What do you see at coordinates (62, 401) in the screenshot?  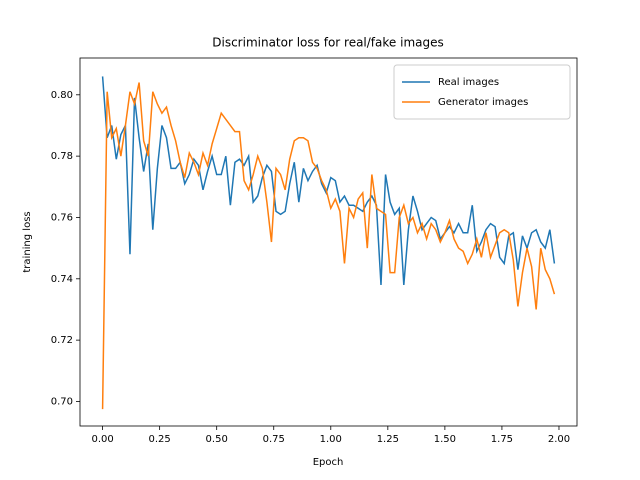 I see `y-tick-label: 0.70` at bounding box center [62, 401].